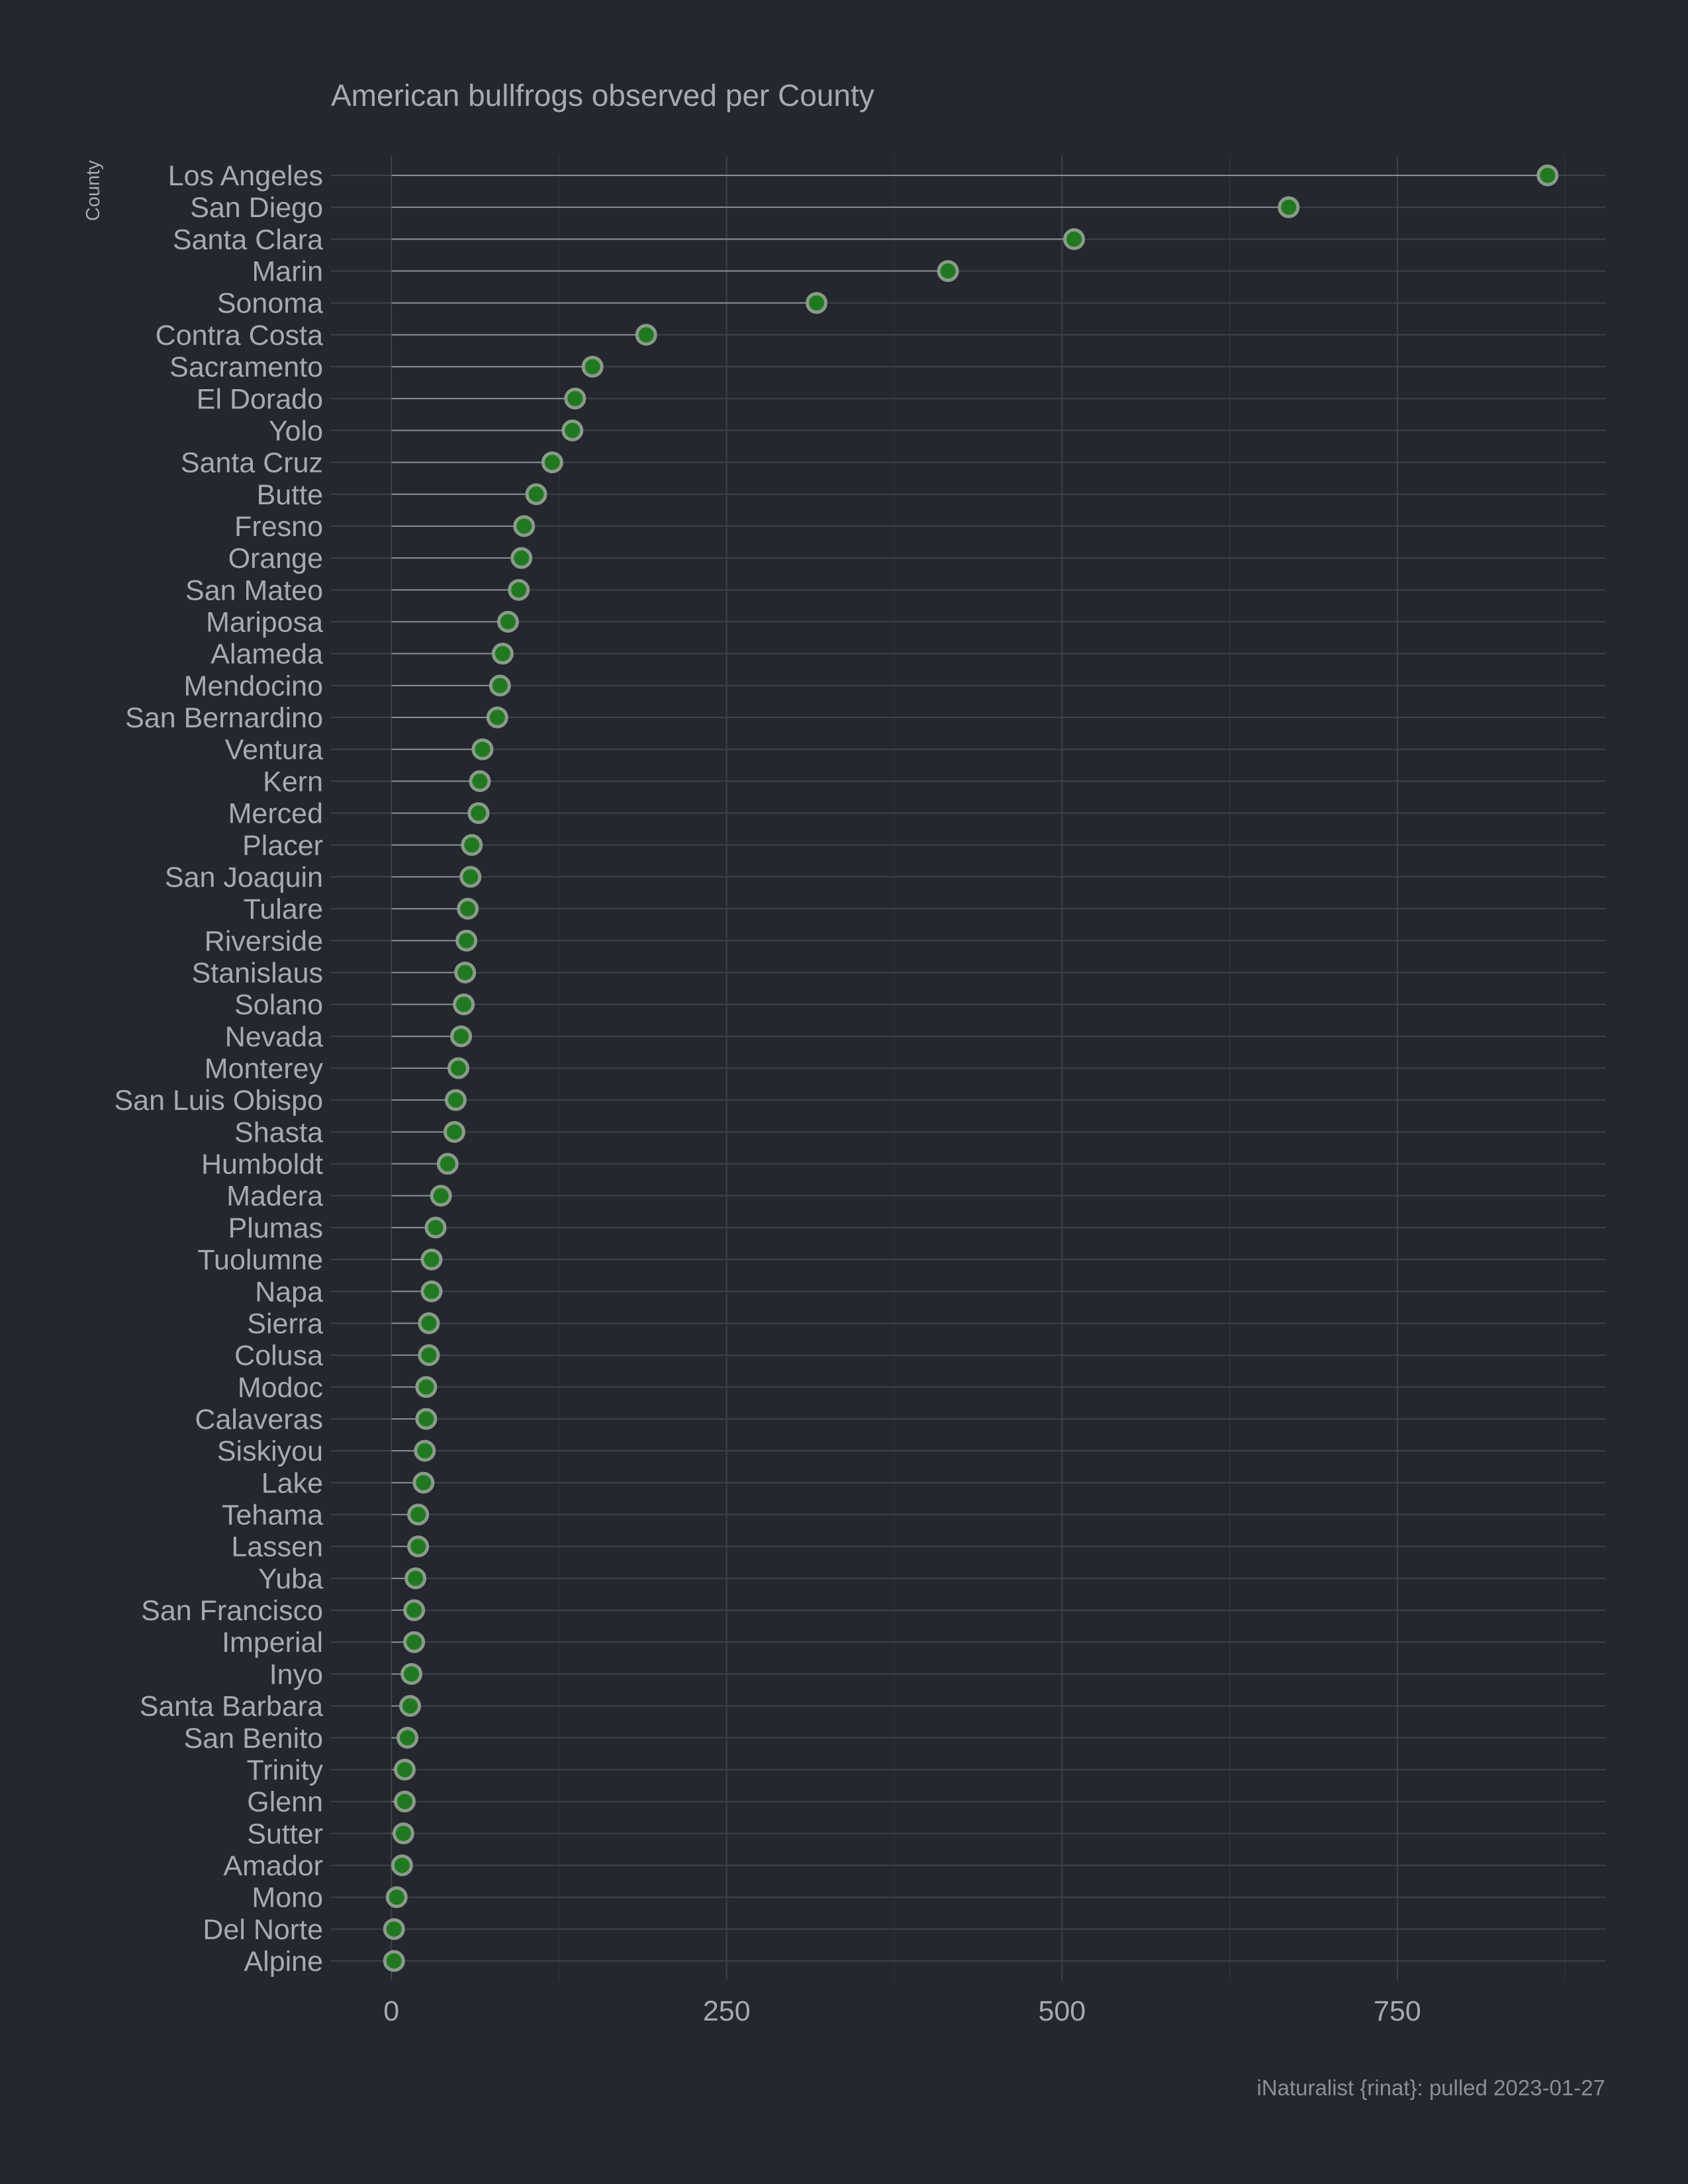 The height and width of the screenshot is (2184, 1688). What do you see at coordinates (391, 2011) in the screenshot?
I see `x-tick-label: 0` at bounding box center [391, 2011].